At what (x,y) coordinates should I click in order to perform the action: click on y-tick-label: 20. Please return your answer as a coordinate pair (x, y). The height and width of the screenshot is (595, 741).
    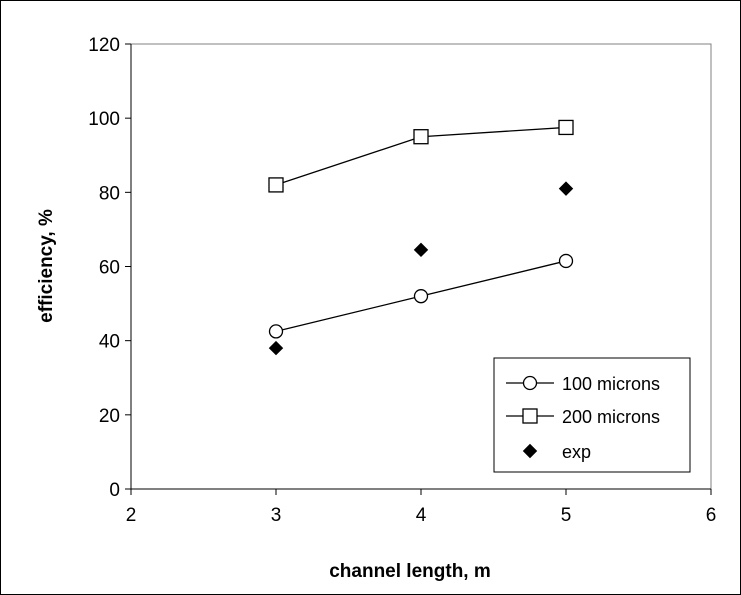
    Looking at the image, I should click on (109, 416).